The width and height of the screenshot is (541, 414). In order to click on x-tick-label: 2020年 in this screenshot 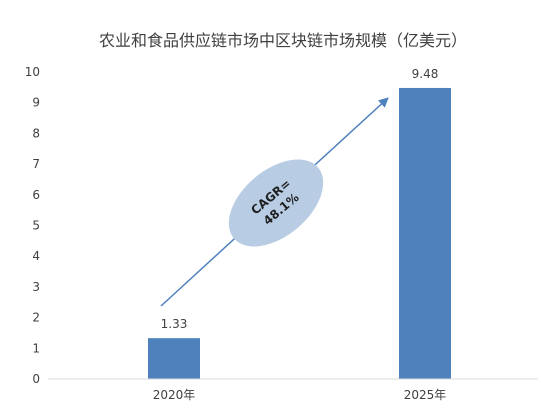, I will do `click(174, 395)`.